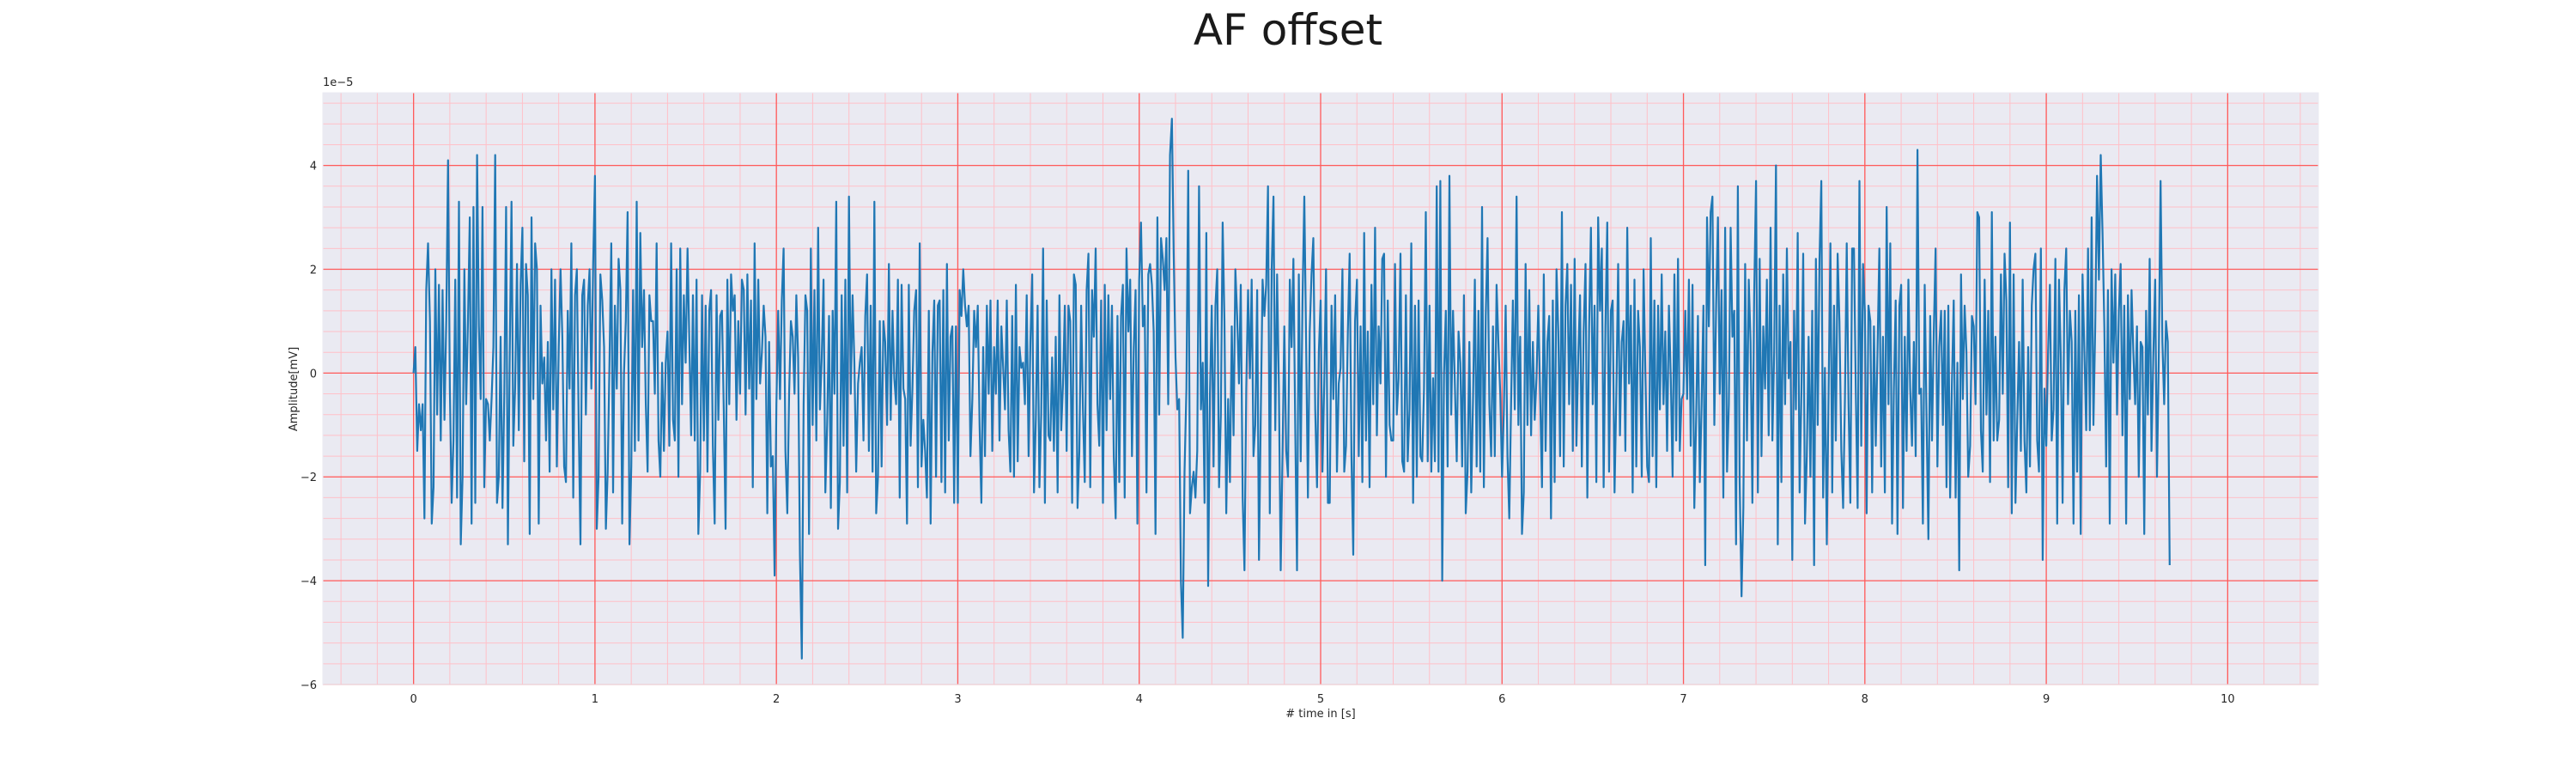 The height and width of the screenshot is (773, 2576). I want to click on y-offset-label: 1e−5, so click(338, 82).